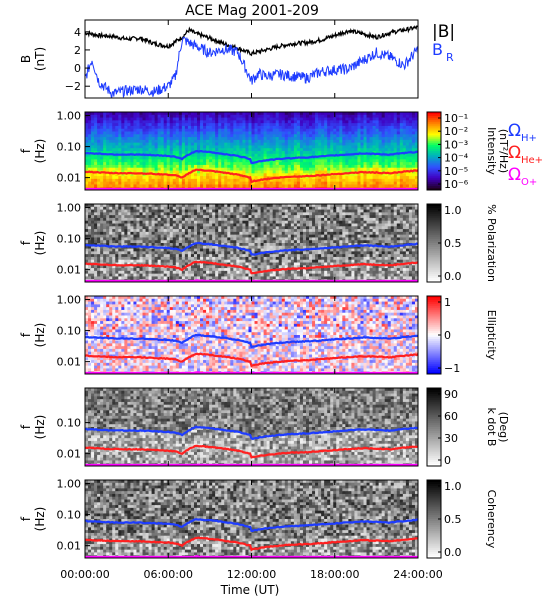 This screenshot has height=600, width=550. I want to click on spectrogram-image, so click(252, 151).